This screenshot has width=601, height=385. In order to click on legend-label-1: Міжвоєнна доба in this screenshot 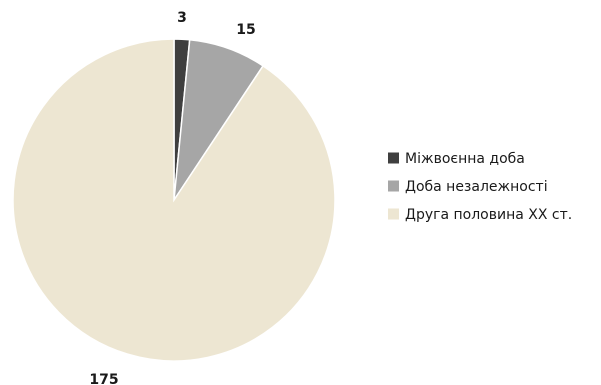, I will do `click(465, 159)`.